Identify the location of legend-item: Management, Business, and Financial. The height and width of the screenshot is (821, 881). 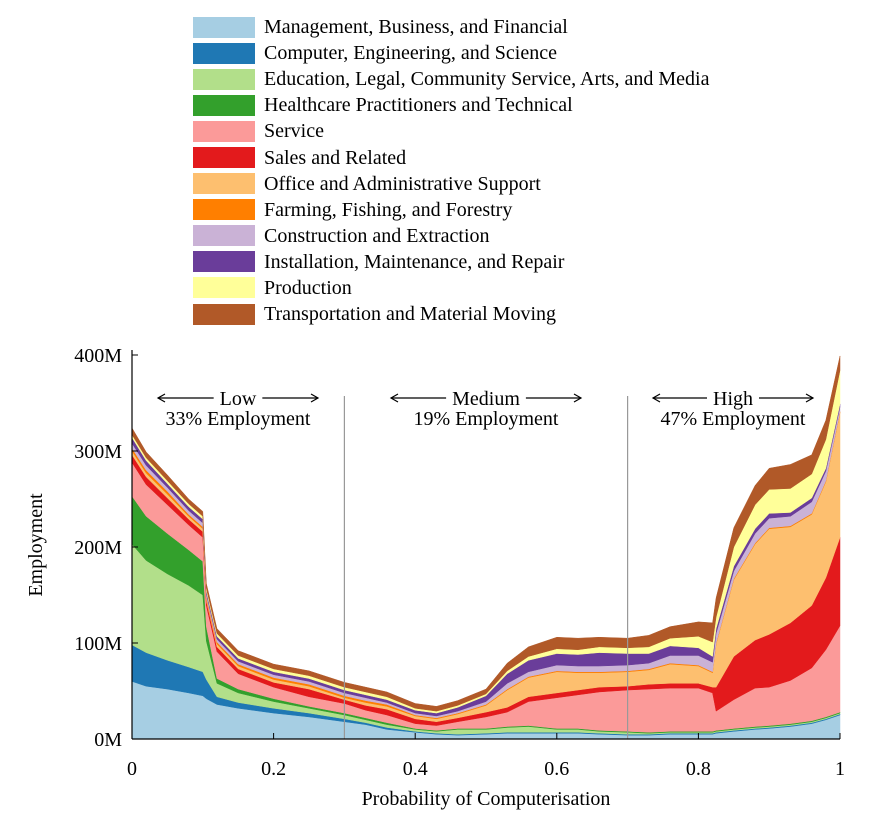
(451, 27).